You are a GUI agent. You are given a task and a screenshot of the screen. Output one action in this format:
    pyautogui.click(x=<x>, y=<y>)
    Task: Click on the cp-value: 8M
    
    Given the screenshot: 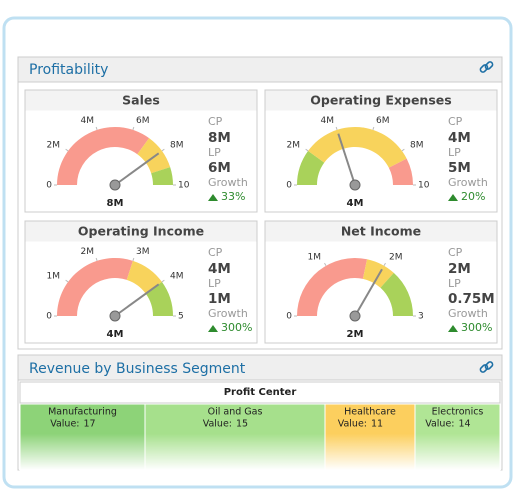 What is the action you would take?
    pyautogui.click(x=219, y=138)
    